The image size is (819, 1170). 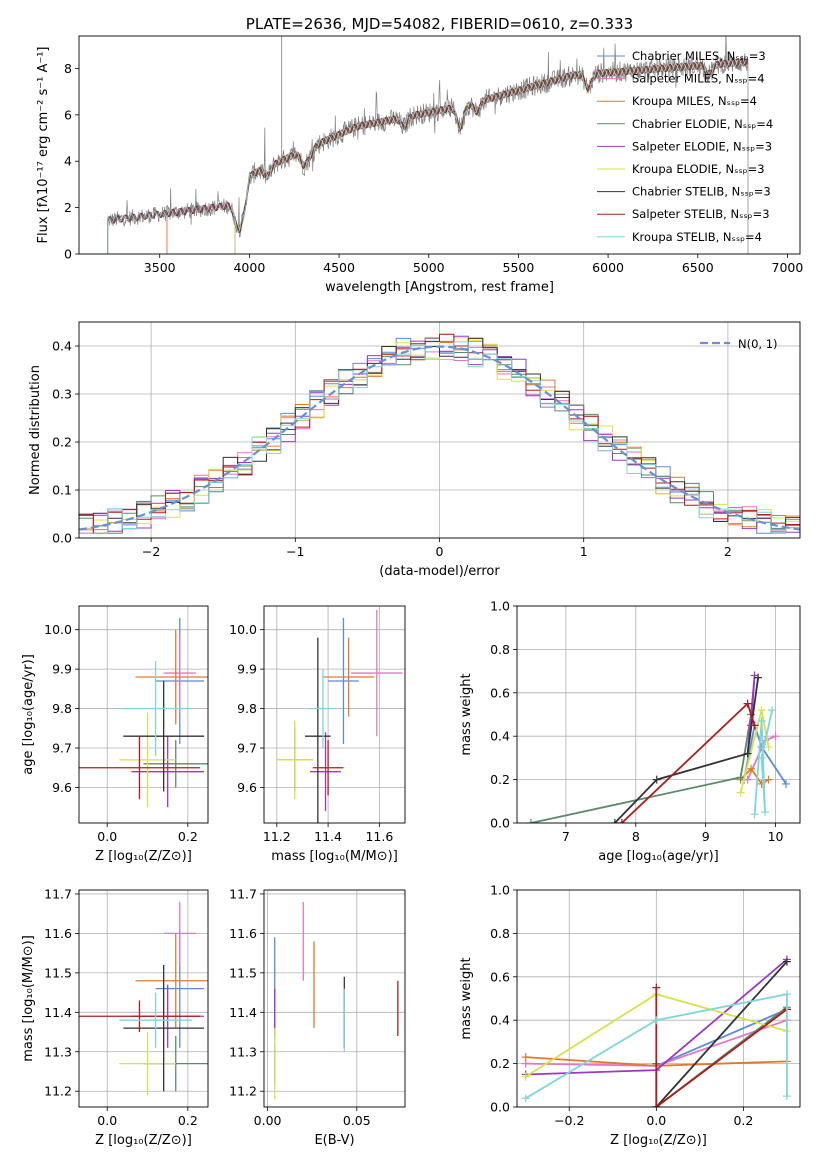 I want to click on x-tick-label: 9, so click(x=706, y=836).